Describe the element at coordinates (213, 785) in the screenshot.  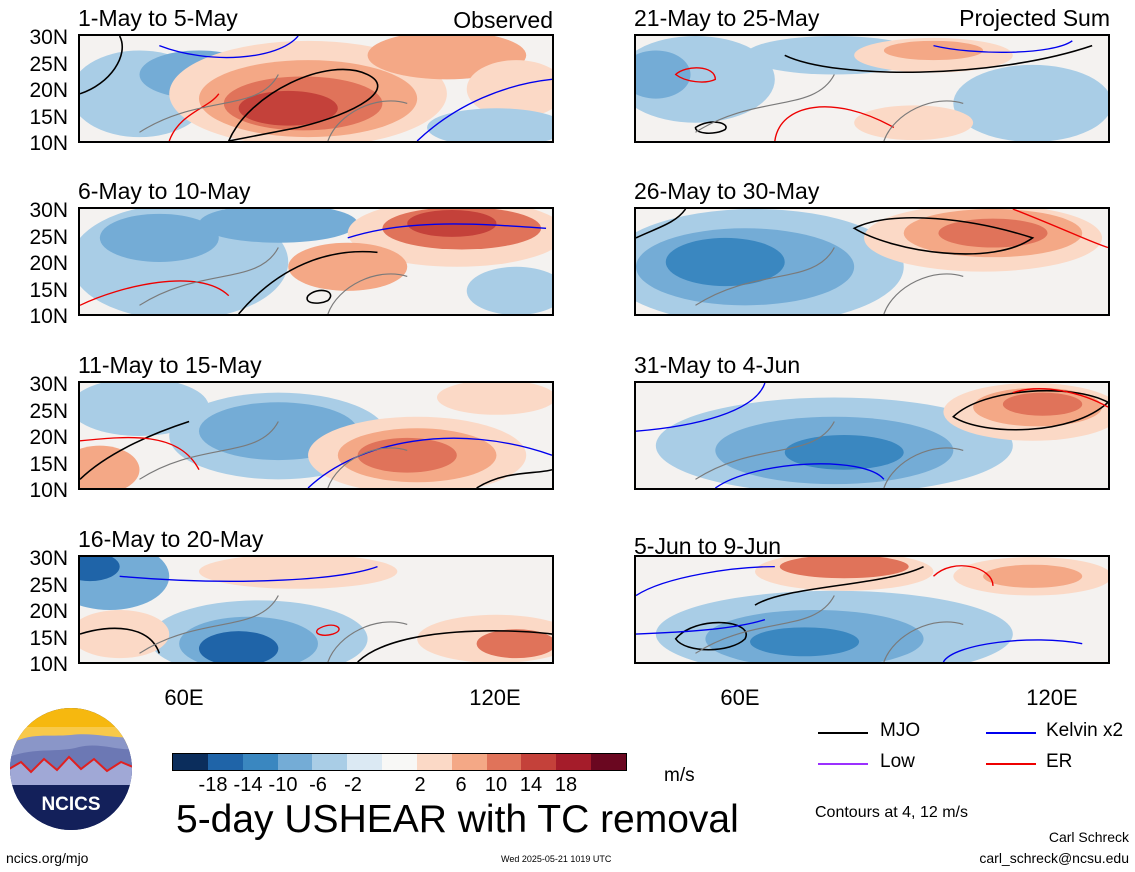
I see `colorbar-tick: -18` at that location.